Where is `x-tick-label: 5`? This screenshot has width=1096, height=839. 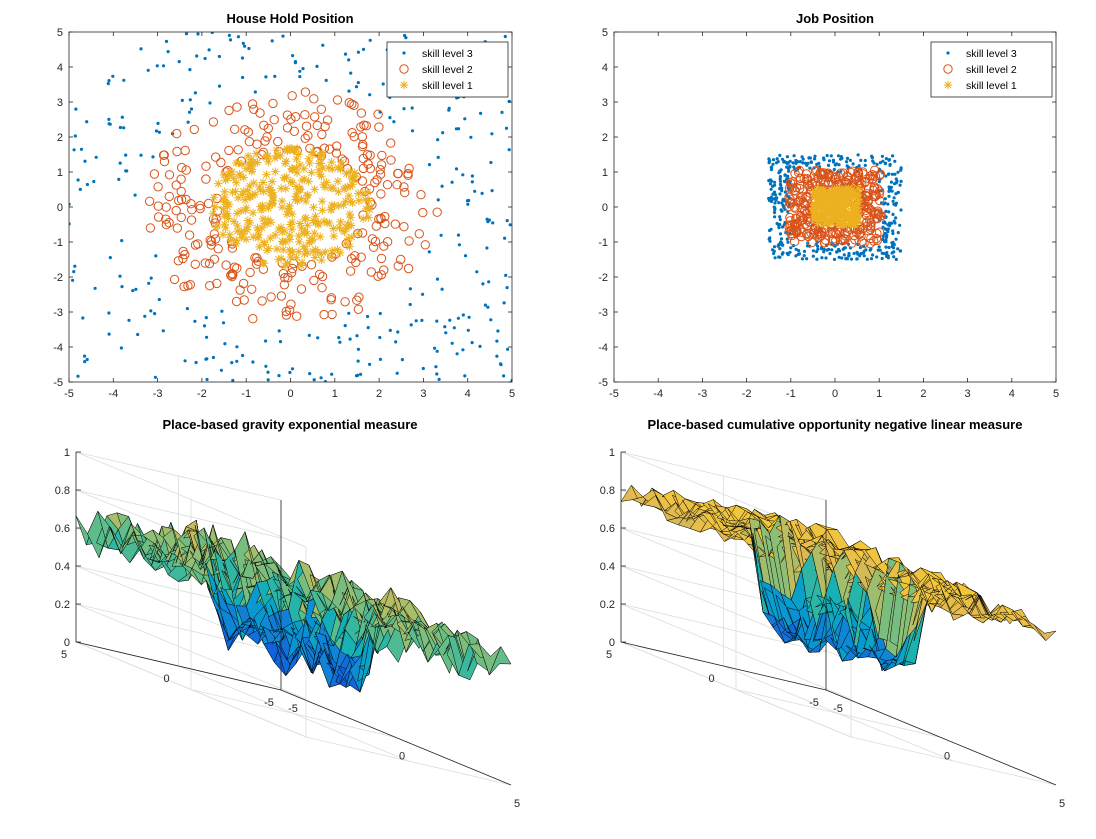
x-tick-label: 5 is located at coordinates (1056, 394).